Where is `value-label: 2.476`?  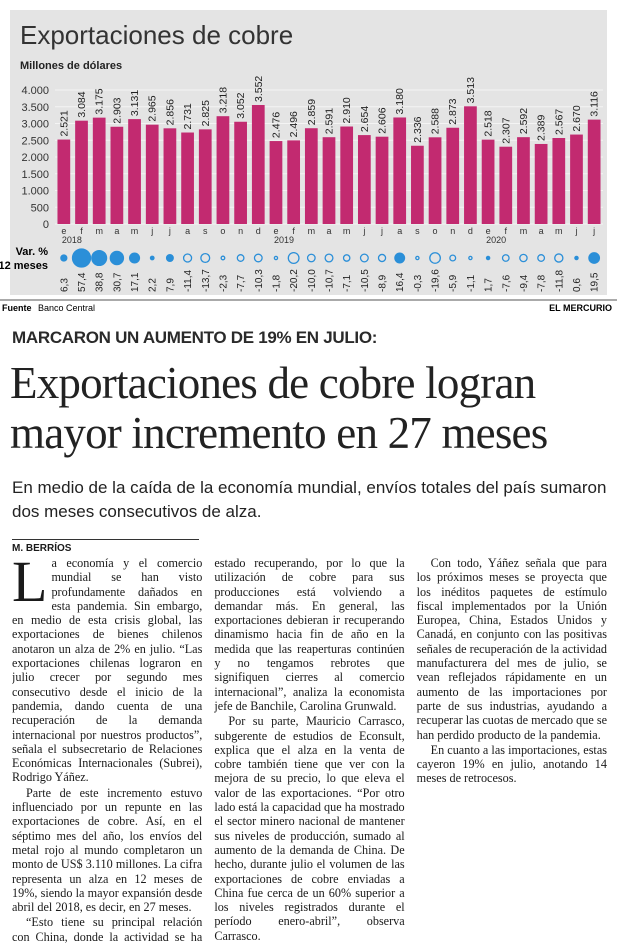
value-label: 2.476 is located at coordinates (276, 125).